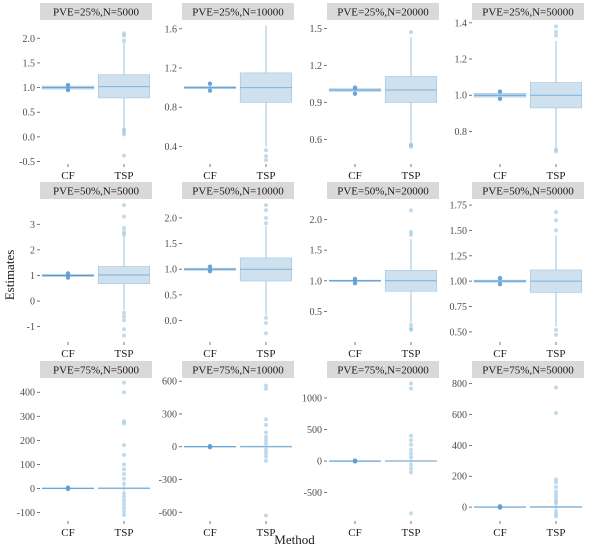  What do you see at coordinates (171, 218) in the screenshot?
I see `y-tick-label: 2.0` at bounding box center [171, 218].